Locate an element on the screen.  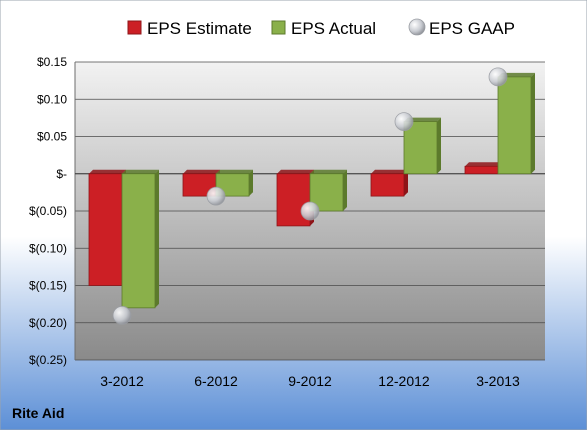
y-tick-label: $- is located at coordinates (61, 174).